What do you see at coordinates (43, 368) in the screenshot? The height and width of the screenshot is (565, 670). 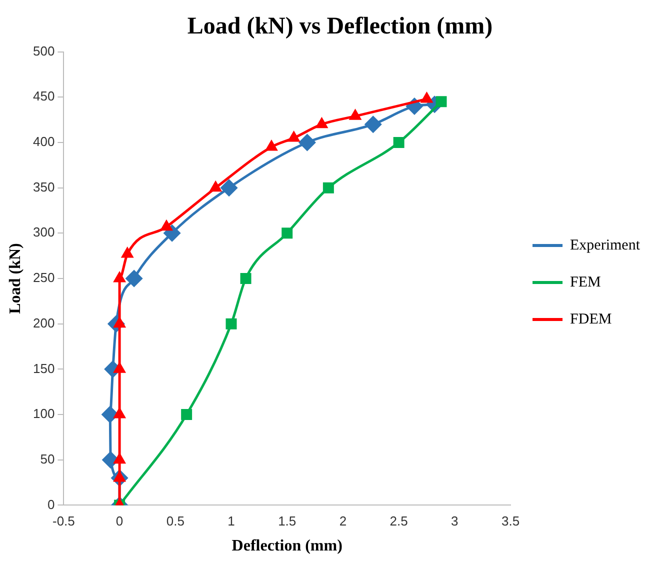 I see `y-tick-label: 150` at bounding box center [43, 368].